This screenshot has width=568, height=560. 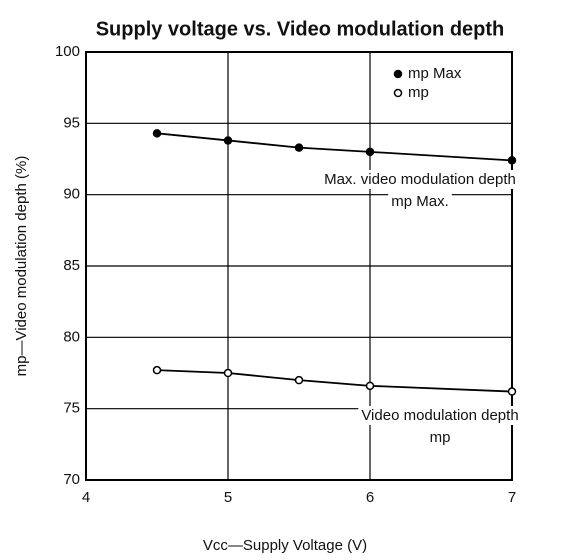 I want to click on y-tick-label: 95, so click(x=71, y=122).